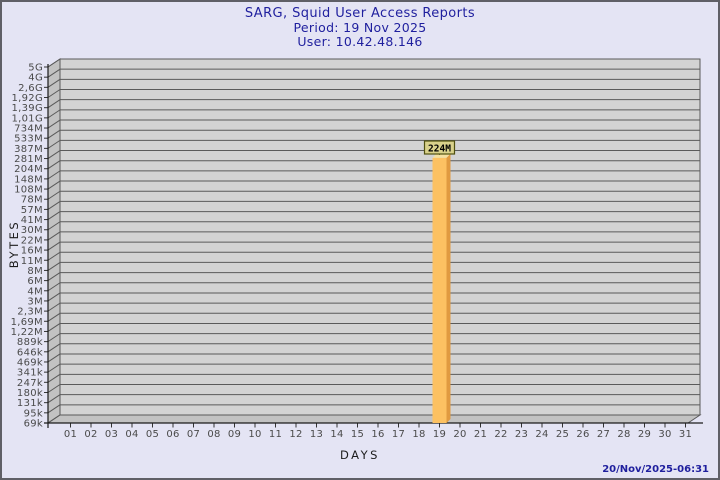 The width and height of the screenshot is (720, 480). I want to click on y-tick-label: 22M, so click(32, 240).